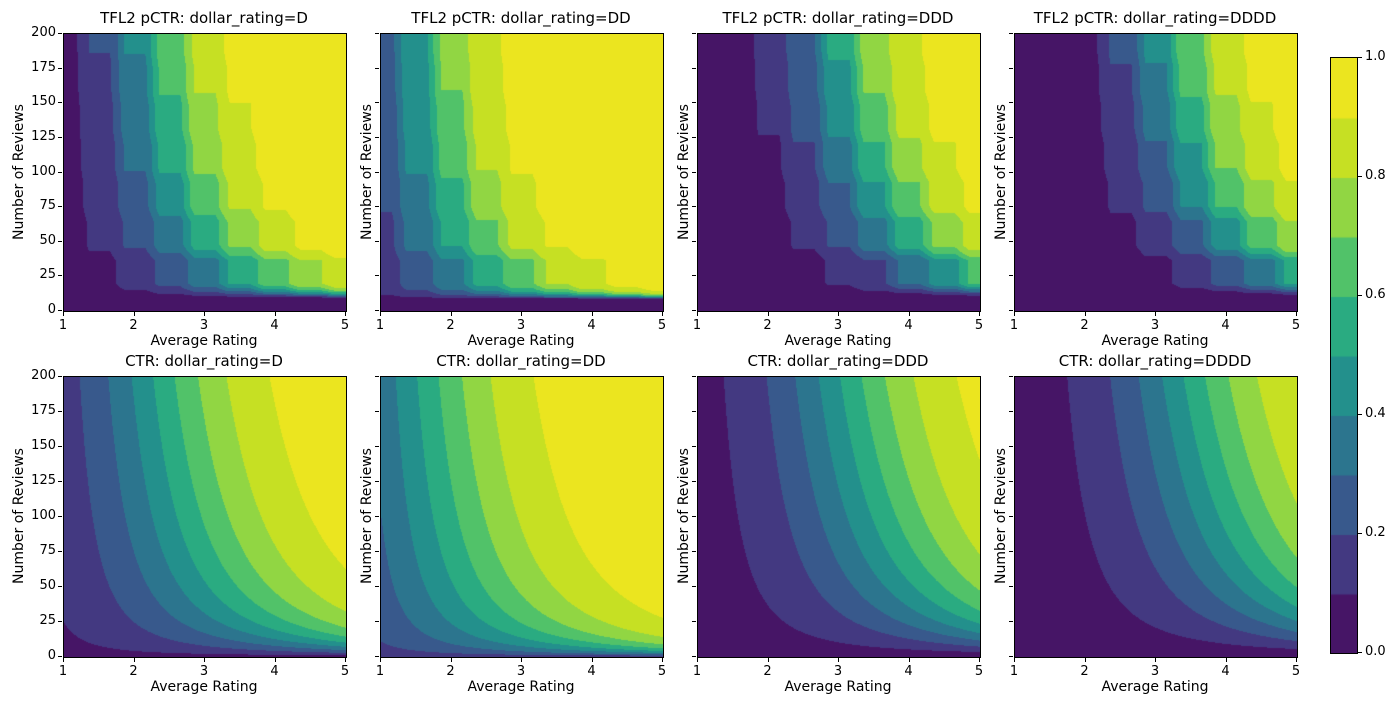 The width and height of the screenshot is (1386, 711). Describe the element at coordinates (43, 445) in the screenshot. I see `y-tick-label: 150` at that location.